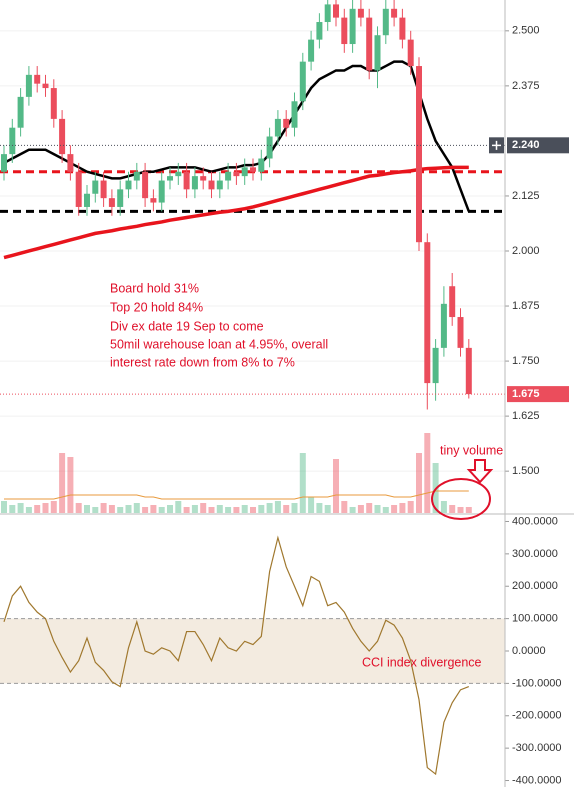 Image resolution: width=574 pixels, height=787 pixels. I want to click on annotation: Board hold 31%, so click(154, 288).